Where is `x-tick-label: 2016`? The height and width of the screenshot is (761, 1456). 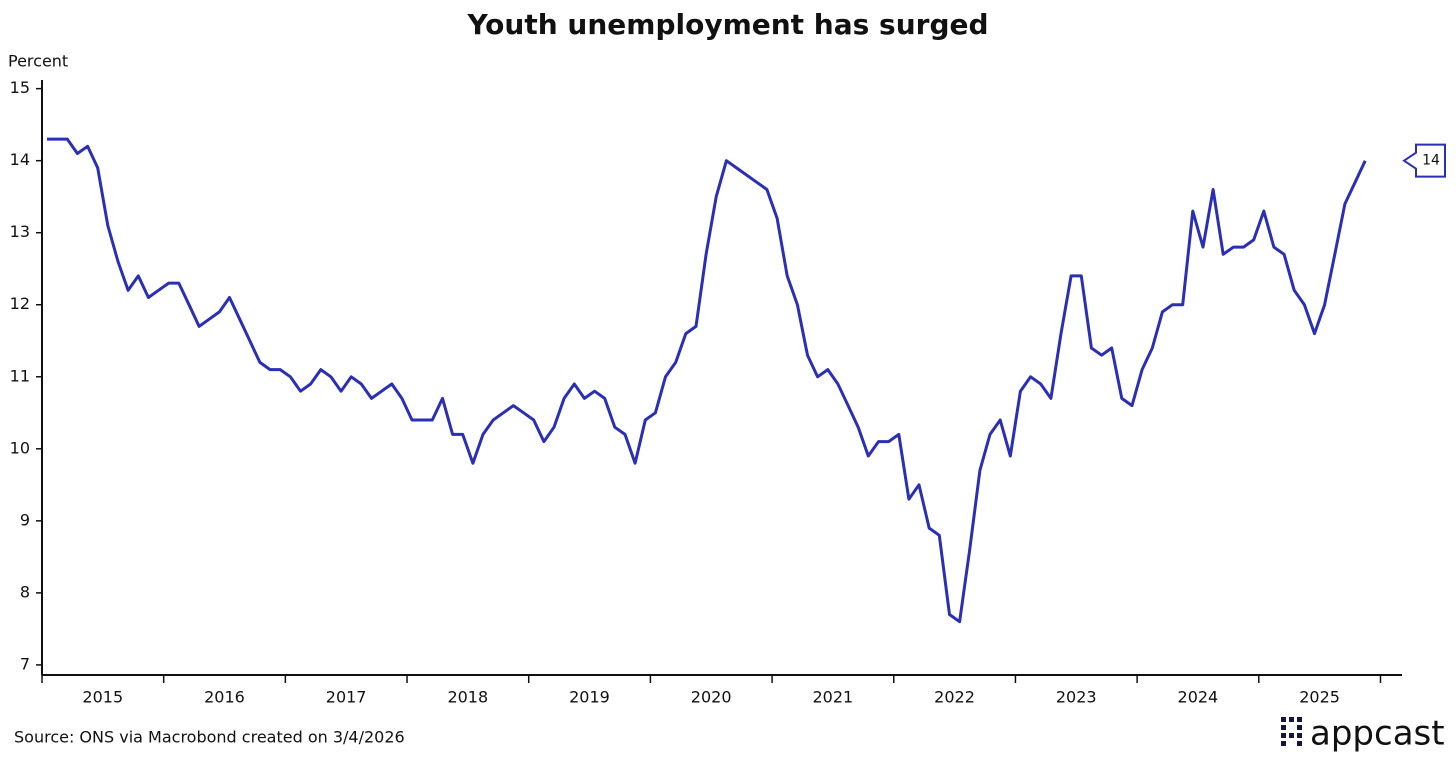 x-tick-label: 2016 is located at coordinates (224, 697).